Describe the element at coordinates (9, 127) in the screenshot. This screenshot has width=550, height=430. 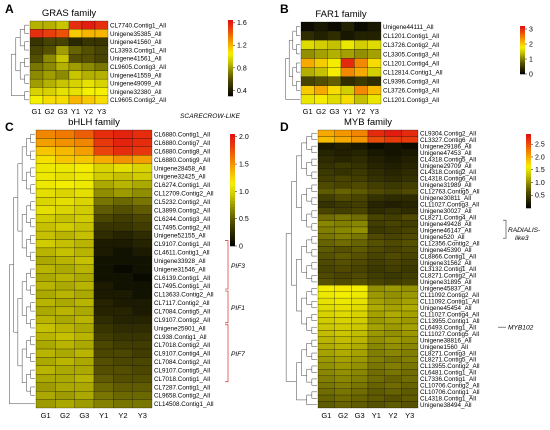
I see `panel-letter: C` at that location.